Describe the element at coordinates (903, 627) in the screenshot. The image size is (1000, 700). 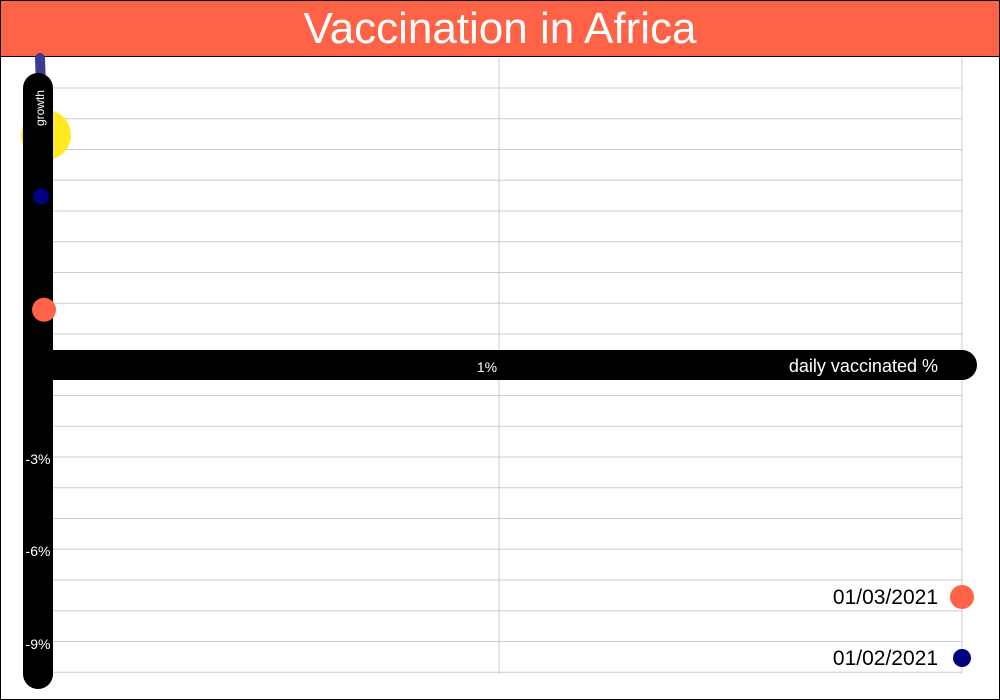
I see `legend: 01/03/2021 01/02/2021` at that location.